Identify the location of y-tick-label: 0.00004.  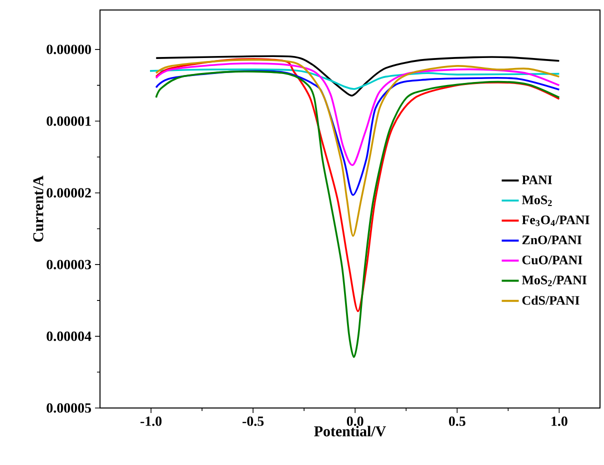
(69, 337).